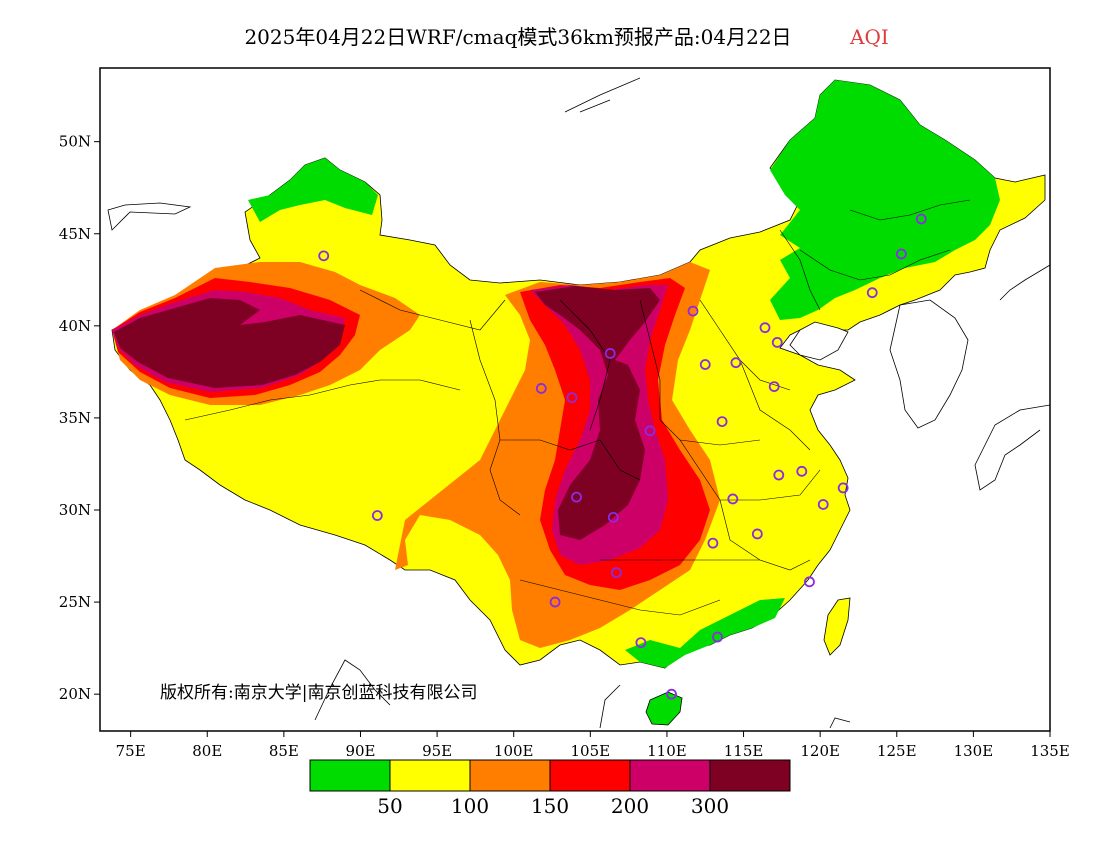 The height and width of the screenshot is (850, 1100). I want to click on legend-swatch-good, so click(350, 775).